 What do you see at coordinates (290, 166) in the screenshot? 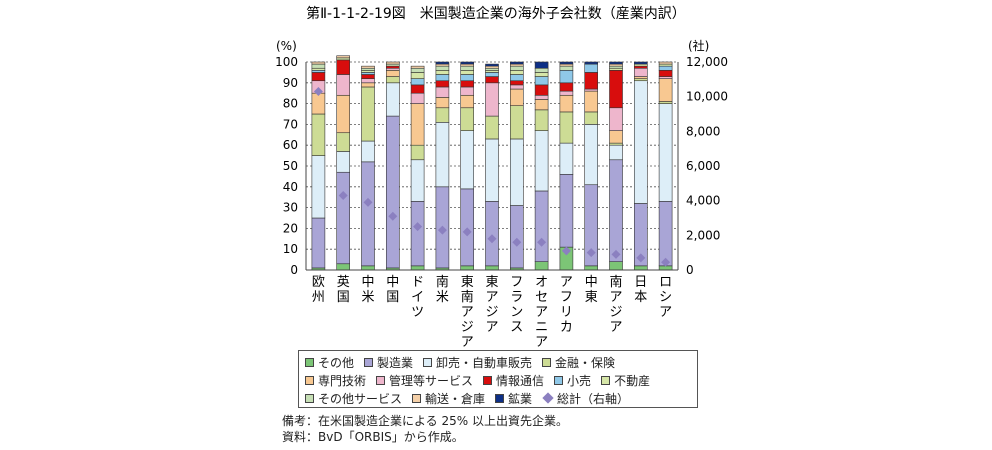
I see `left-tick-label: 50` at bounding box center [290, 166].